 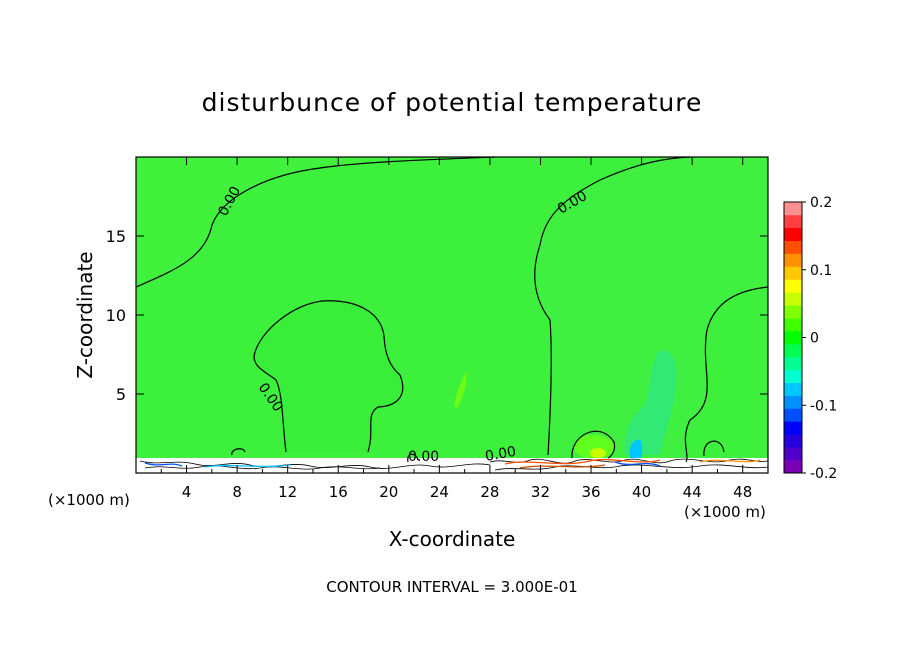 I want to click on boundary-layer-colored, so click(x=452, y=463).